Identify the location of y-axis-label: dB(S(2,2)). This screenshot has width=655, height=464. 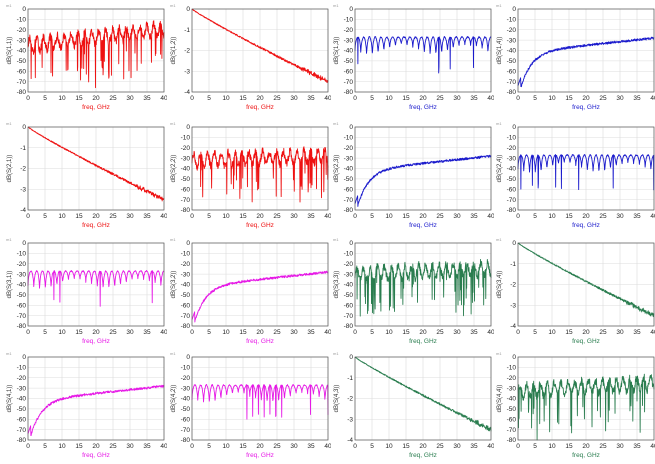
(174, 169).